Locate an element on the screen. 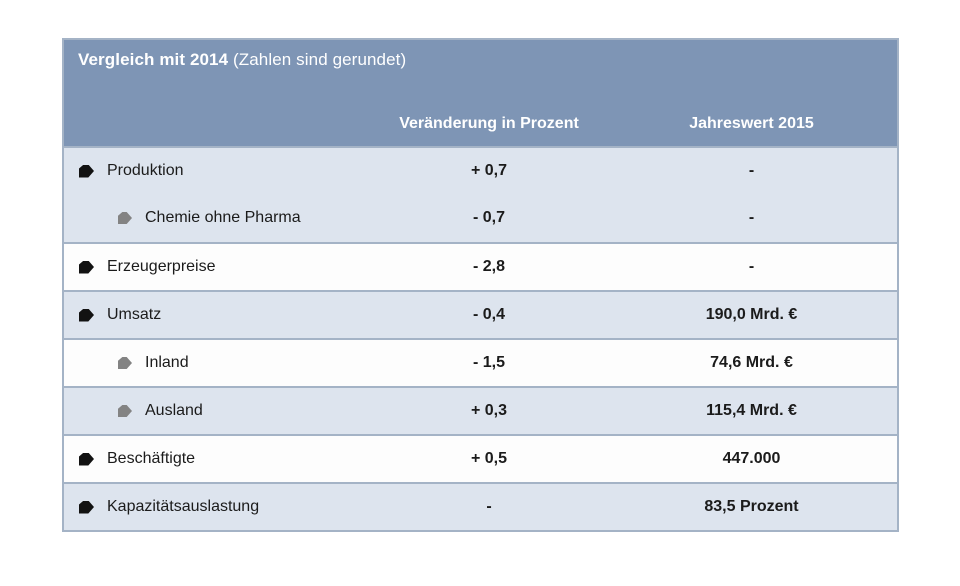 This screenshot has width=960, height=586. row-label: Ausland is located at coordinates (174, 410).